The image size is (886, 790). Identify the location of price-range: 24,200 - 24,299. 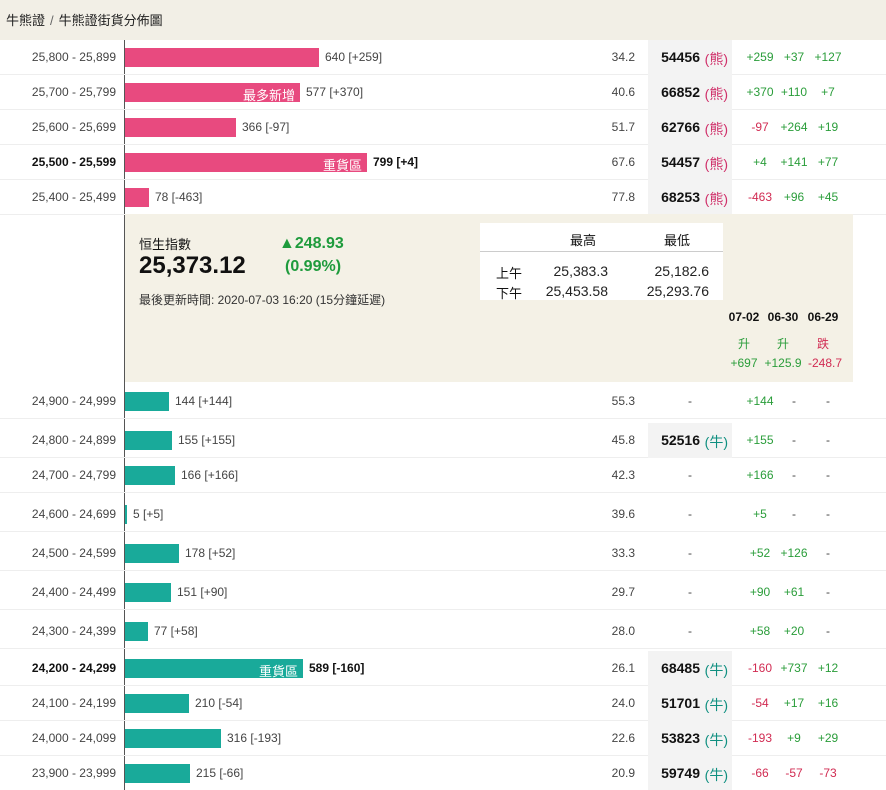
(73, 668).